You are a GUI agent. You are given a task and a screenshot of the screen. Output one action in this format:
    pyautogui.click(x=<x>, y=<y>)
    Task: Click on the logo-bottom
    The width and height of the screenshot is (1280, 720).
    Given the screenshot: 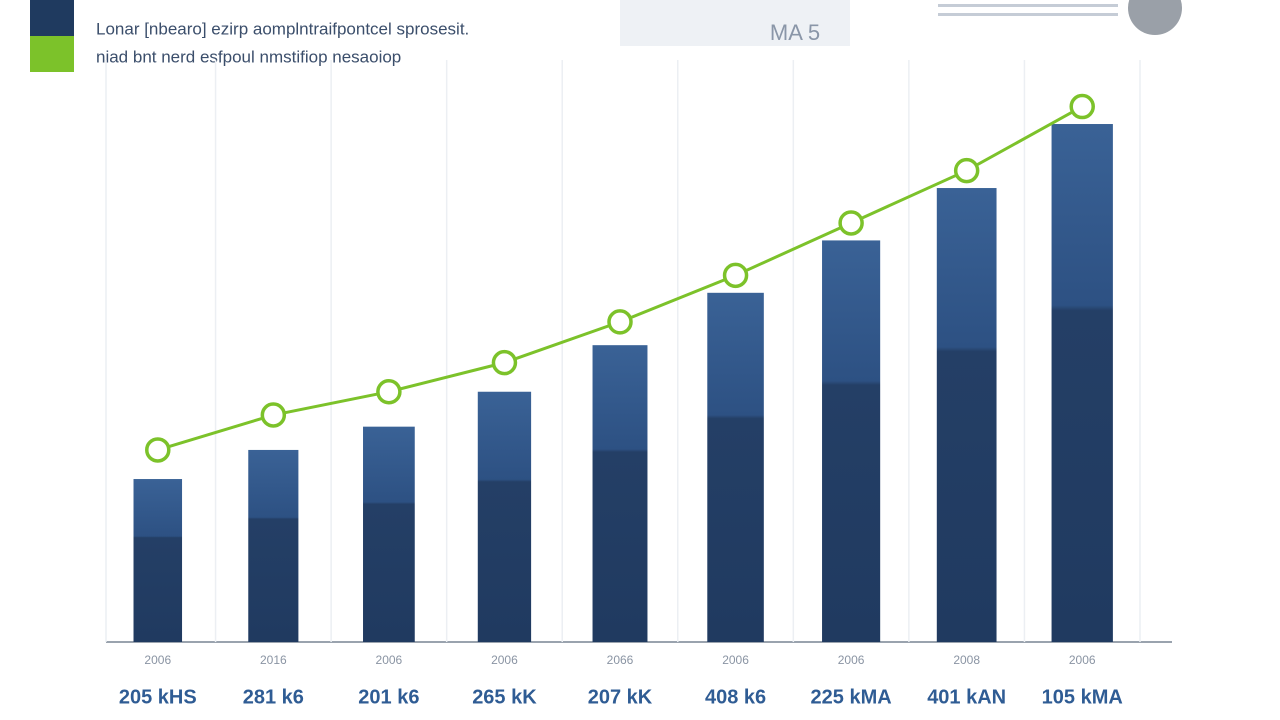 What is the action you would take?
    pyautogui.click(x=52, y=54)
    